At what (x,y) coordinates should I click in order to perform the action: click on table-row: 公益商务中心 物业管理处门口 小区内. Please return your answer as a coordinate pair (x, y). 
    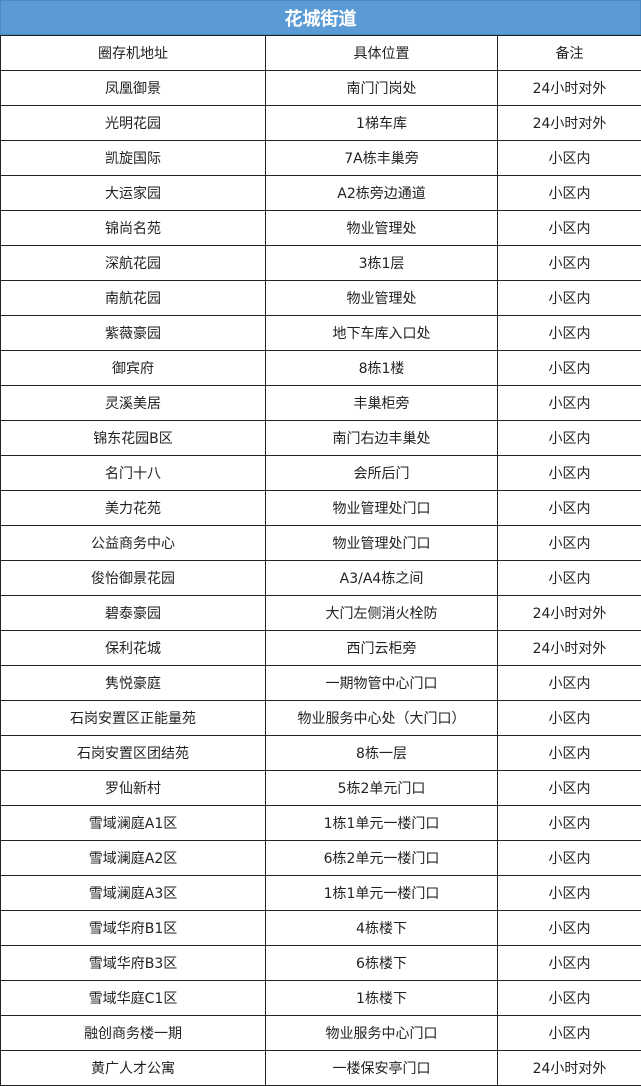
    Looking at the image, I should click on (320, 543).